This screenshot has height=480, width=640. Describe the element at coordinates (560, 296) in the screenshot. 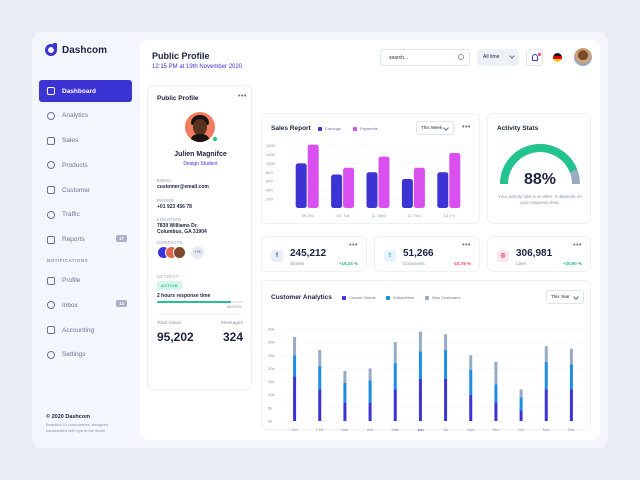

I see `analytics-year-value: This Year` at that location.